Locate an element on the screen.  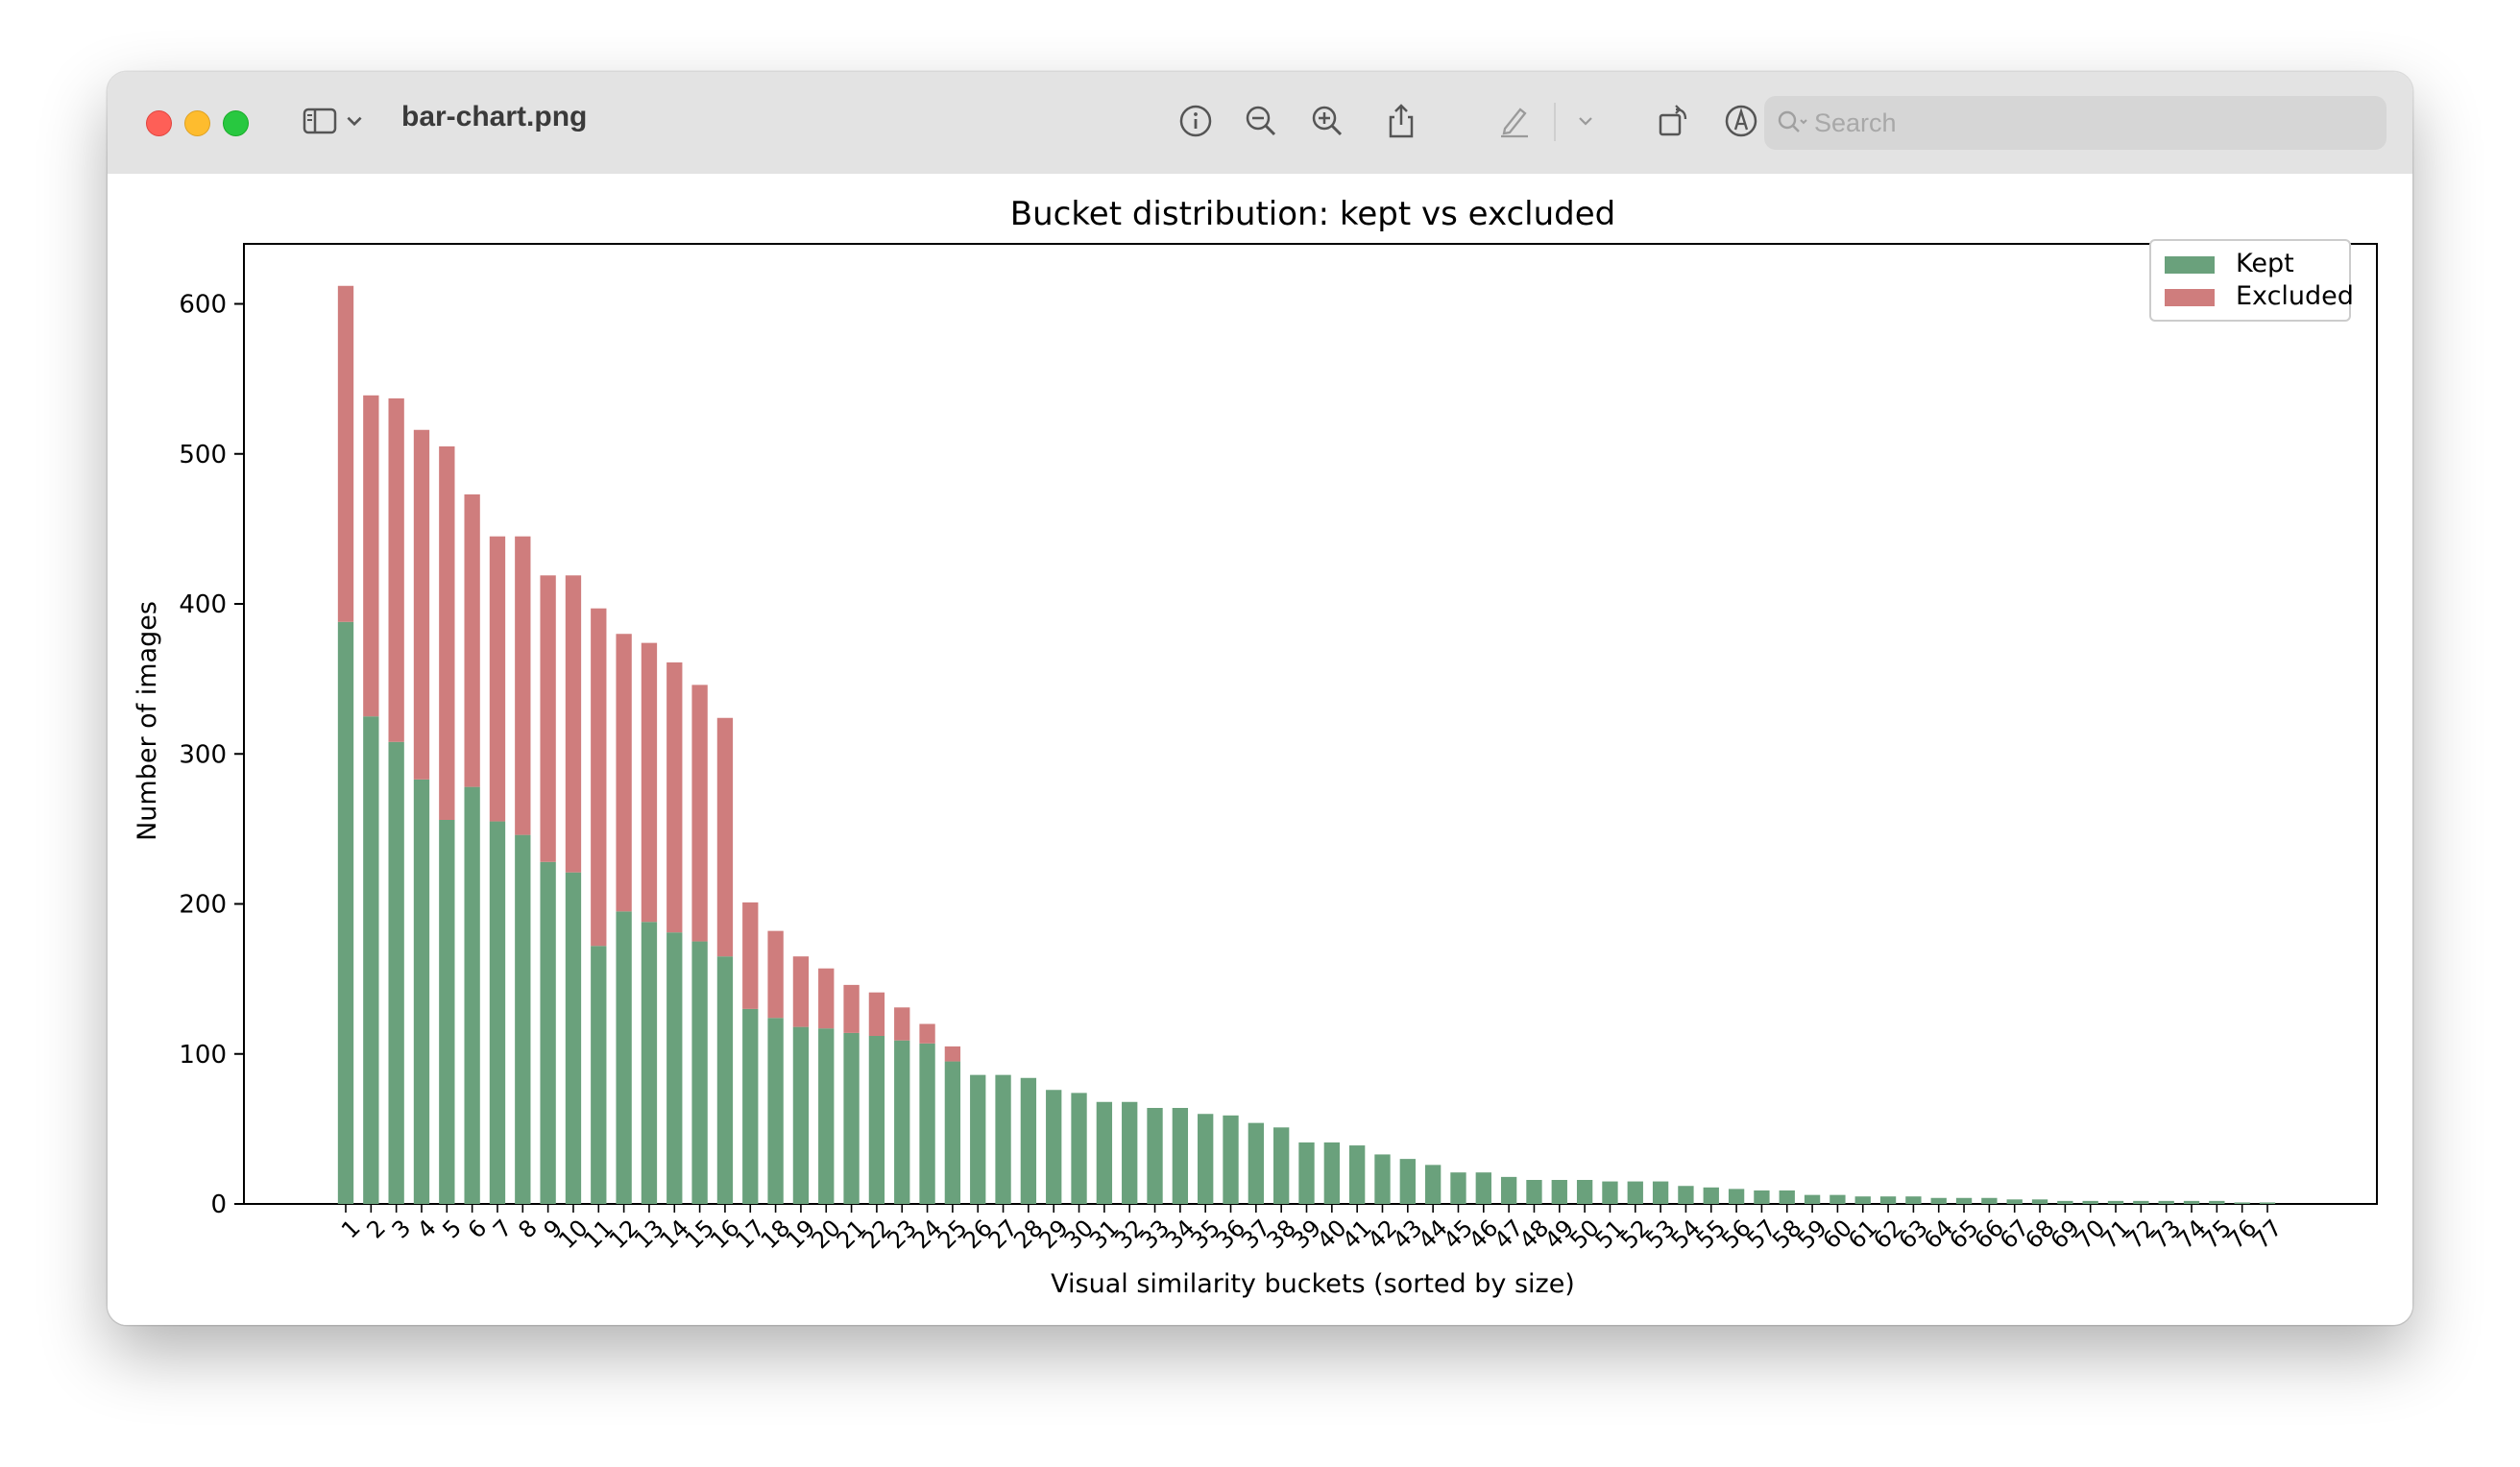
x-tick-label: 77 is located at coordinates (2267, 1234).